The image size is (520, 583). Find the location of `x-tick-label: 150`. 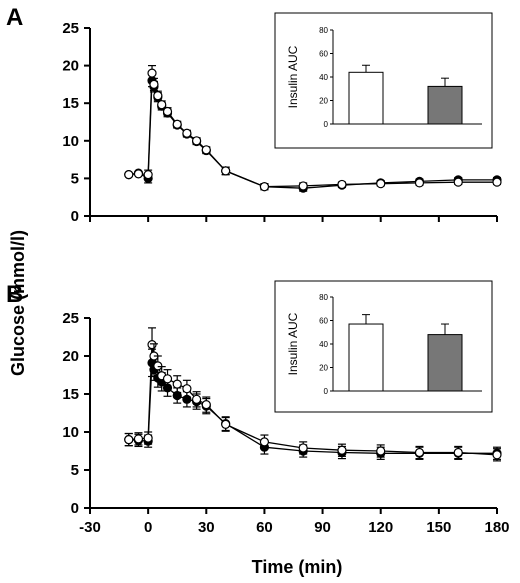

x-tick-label: 150 is located at coordinates (438, 527).